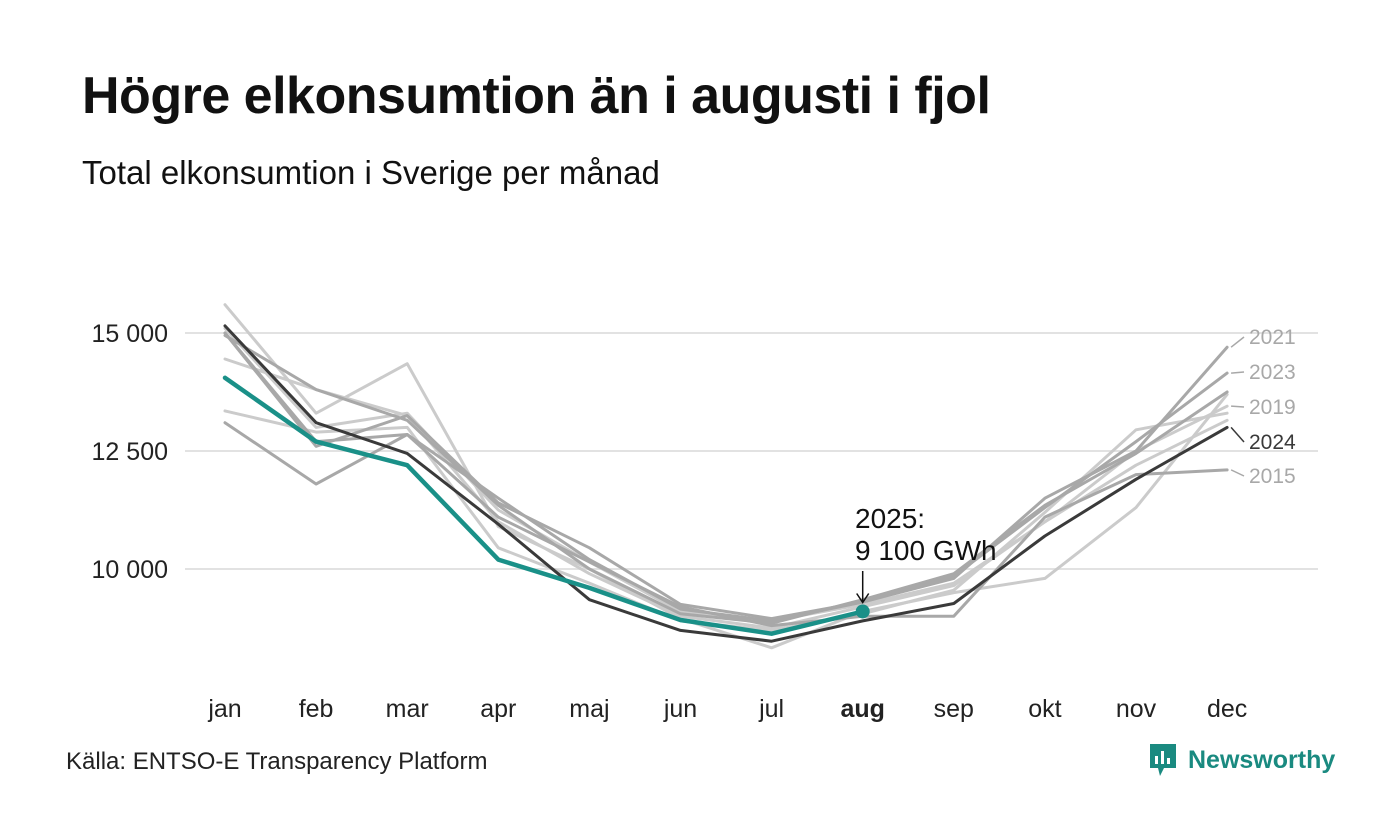  What do you see at coordinates (890, 518) in the screenshot?
I see `annotation-label: 2025:` at bounding box center [890, 518].